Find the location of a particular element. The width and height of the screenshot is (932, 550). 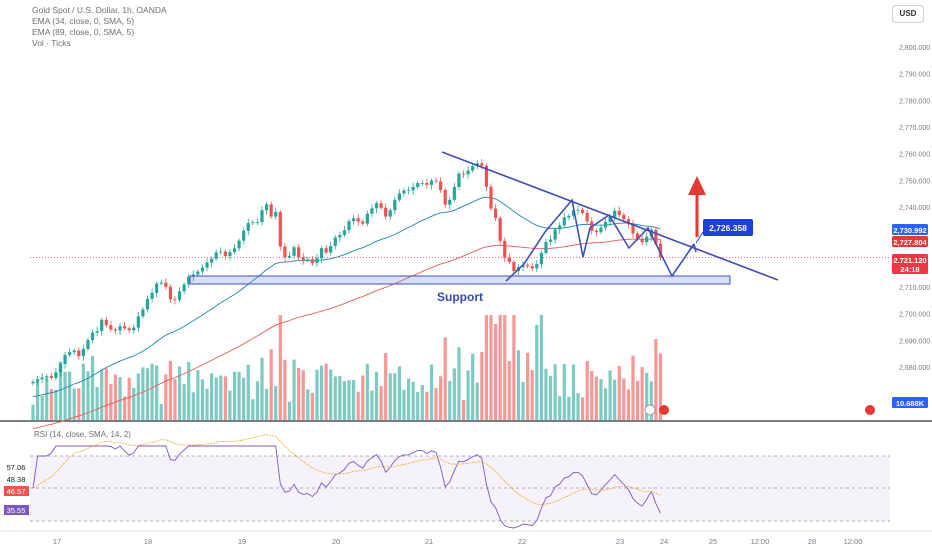

rsi-band-fill is located at coordinates (460, 488).